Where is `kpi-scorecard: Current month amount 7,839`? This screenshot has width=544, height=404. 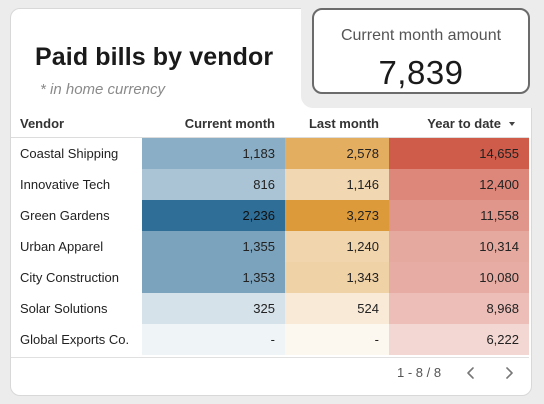
kpi-scorecard: Current month amount 7,839 is located at coordinates (421, 51).